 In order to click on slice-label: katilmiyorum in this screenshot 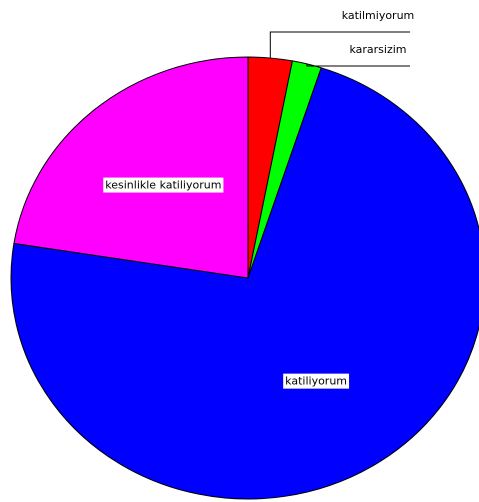, I will do `click(378, 15)`.